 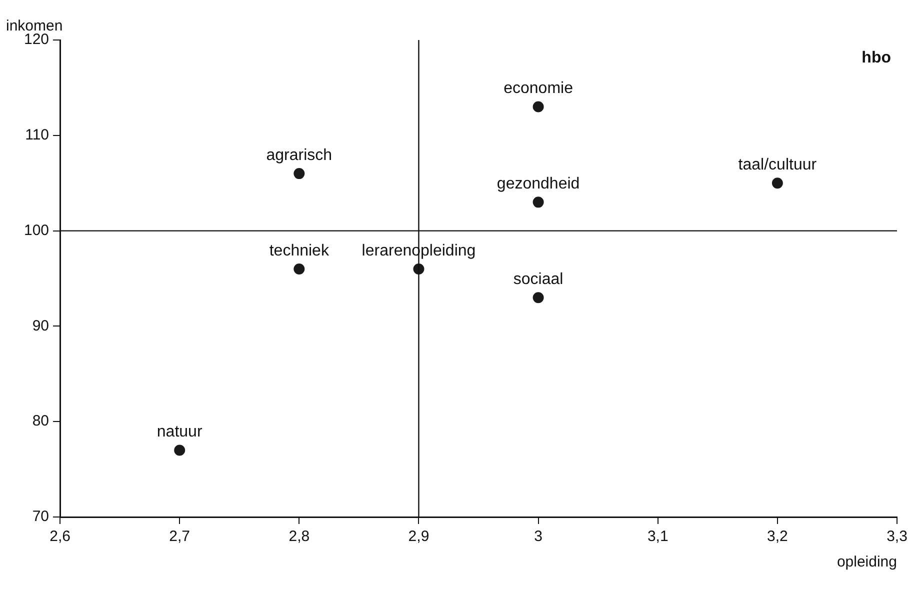 What do you see at coordinates (37, 230) in the screenshot?
I see `y-tick-label: 100` at bounding box center [37, 230].